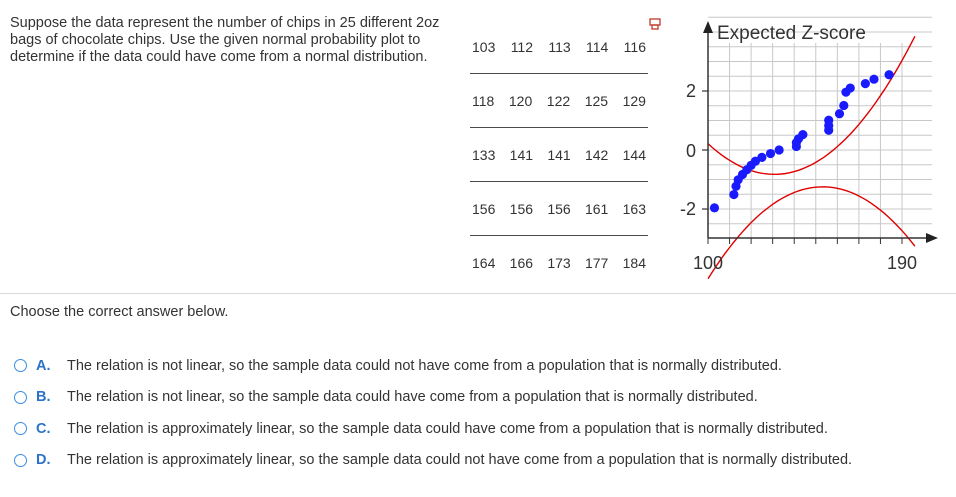  I want to click on section-divider, so click(478, 293).